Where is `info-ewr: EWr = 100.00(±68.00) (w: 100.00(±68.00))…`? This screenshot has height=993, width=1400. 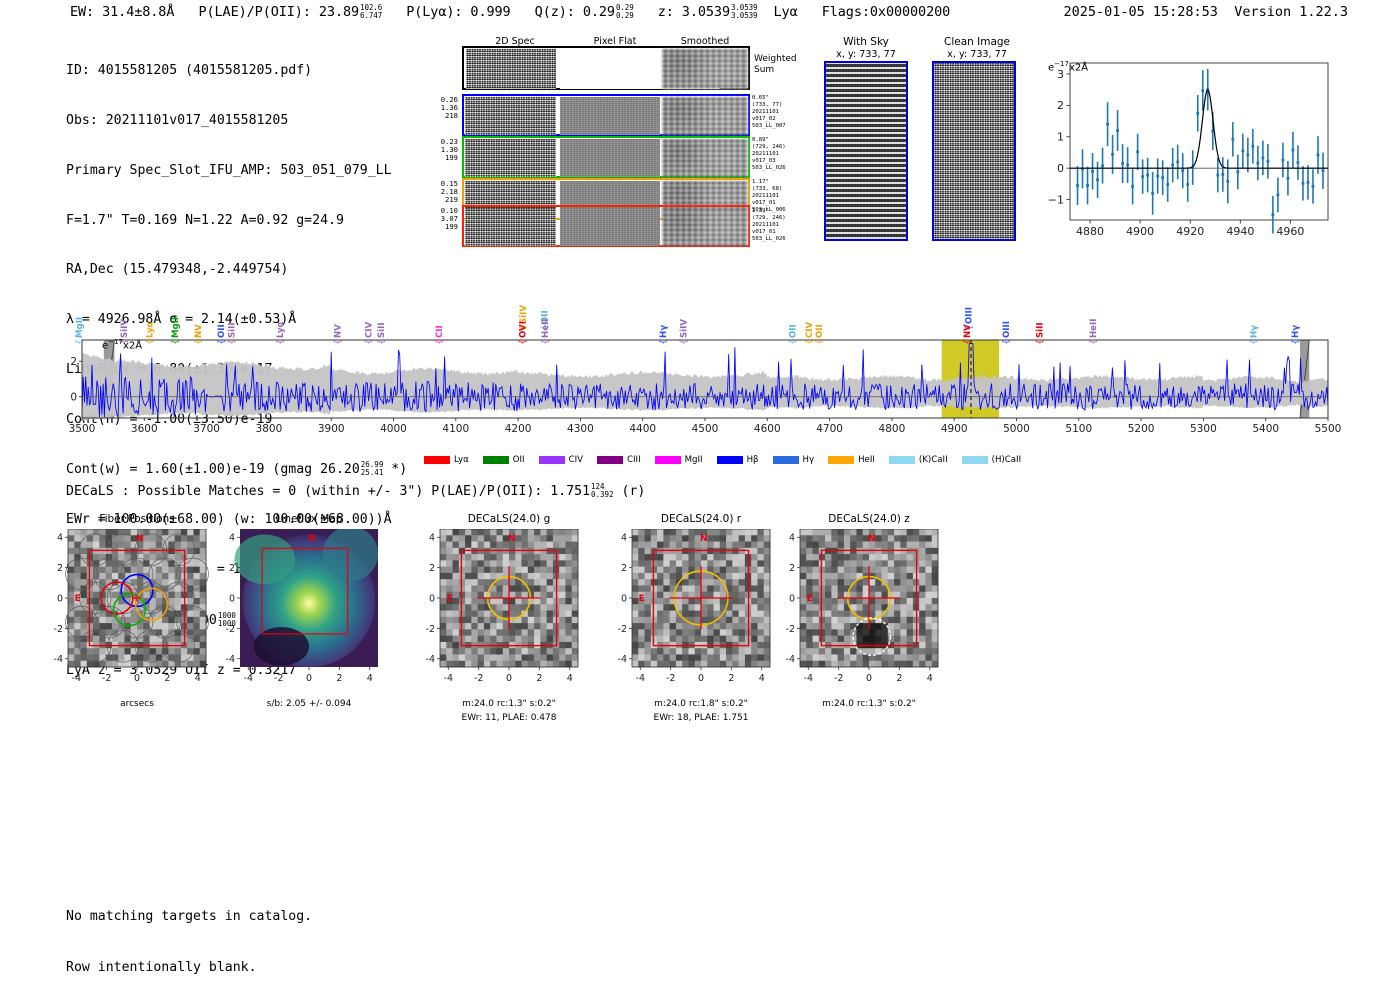
info-ewr: EWr = 100.00(±68.00) (w: 100.00(±68.00))… is located at coordinates (229, 520).